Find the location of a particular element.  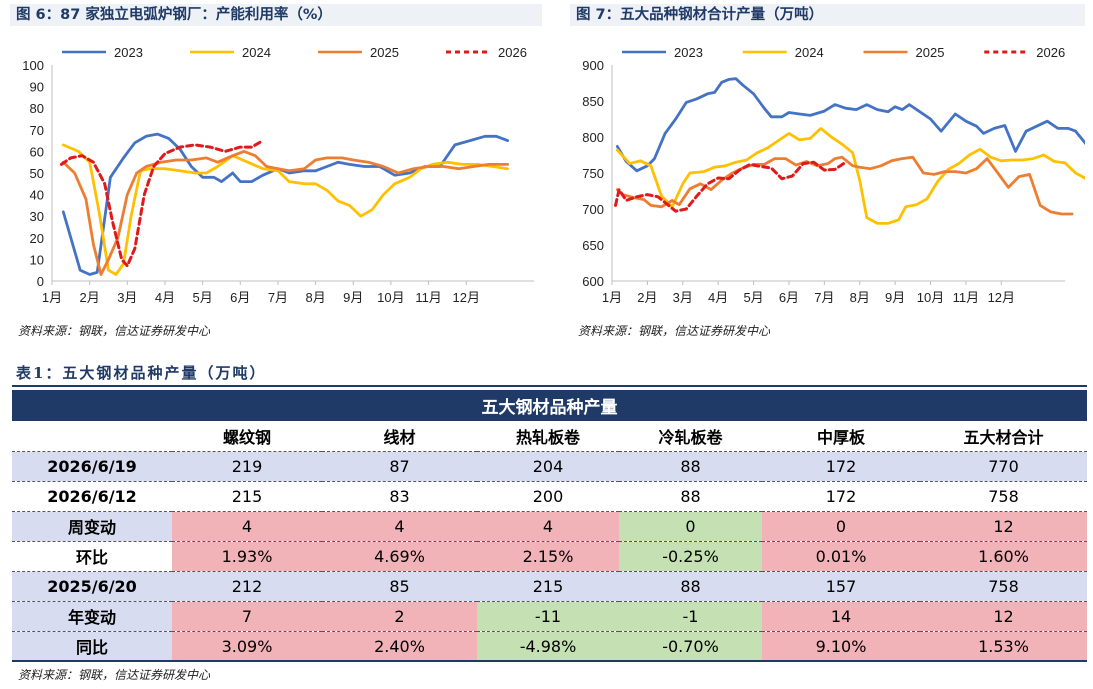

row-label: 同比 is located at coordinates (92, 646).